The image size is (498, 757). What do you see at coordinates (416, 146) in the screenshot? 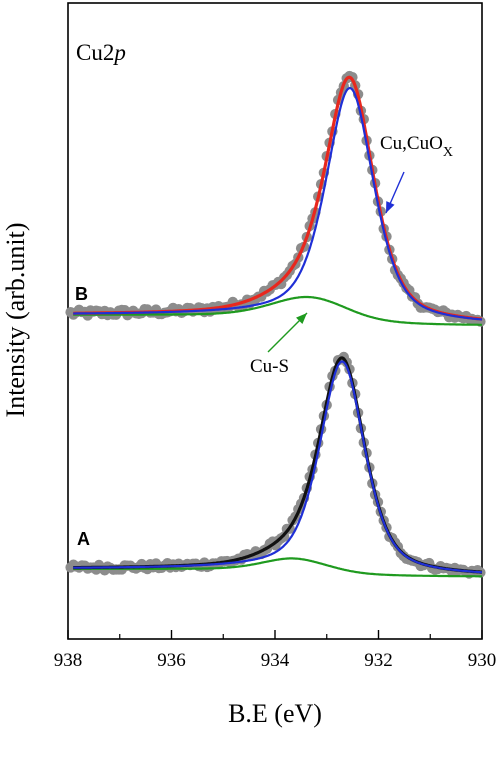
I see `annotation-cu-cuox: Cu,CuOX` at bounding box center [416, 146].